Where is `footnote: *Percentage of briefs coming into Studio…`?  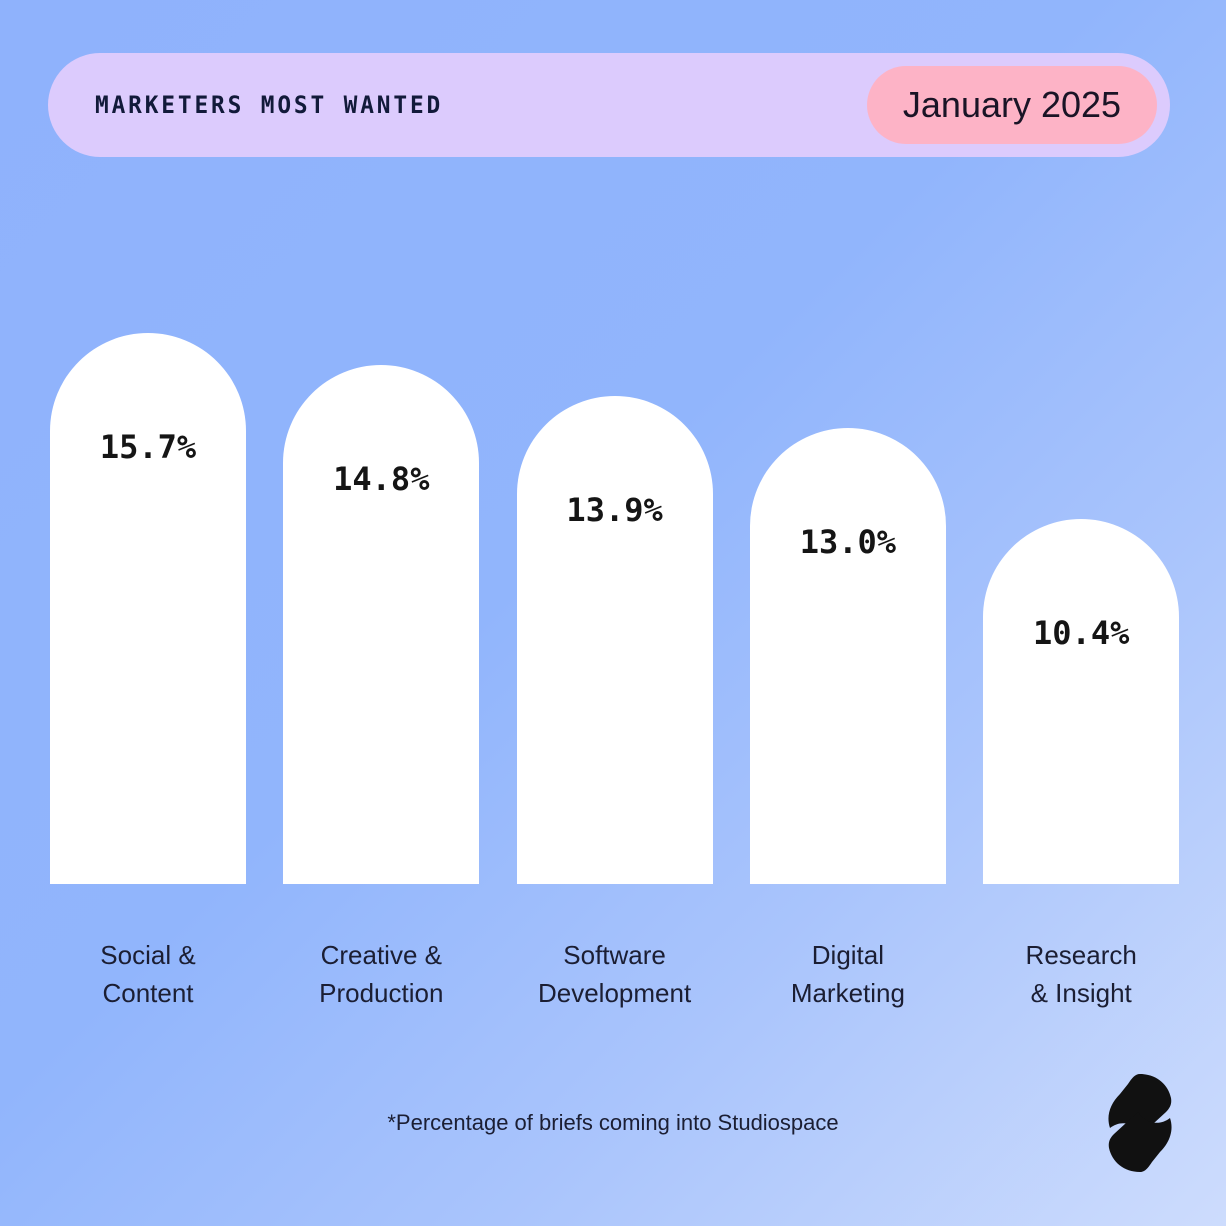
footnote: *Percentage of briefs coming into Studio… is located at coordinates (613, 1122).